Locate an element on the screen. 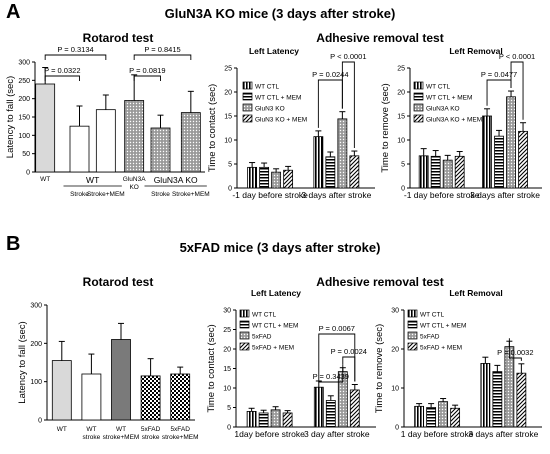  b-latency-legend-label: 5xFAD is located at coordinates (262, 337).